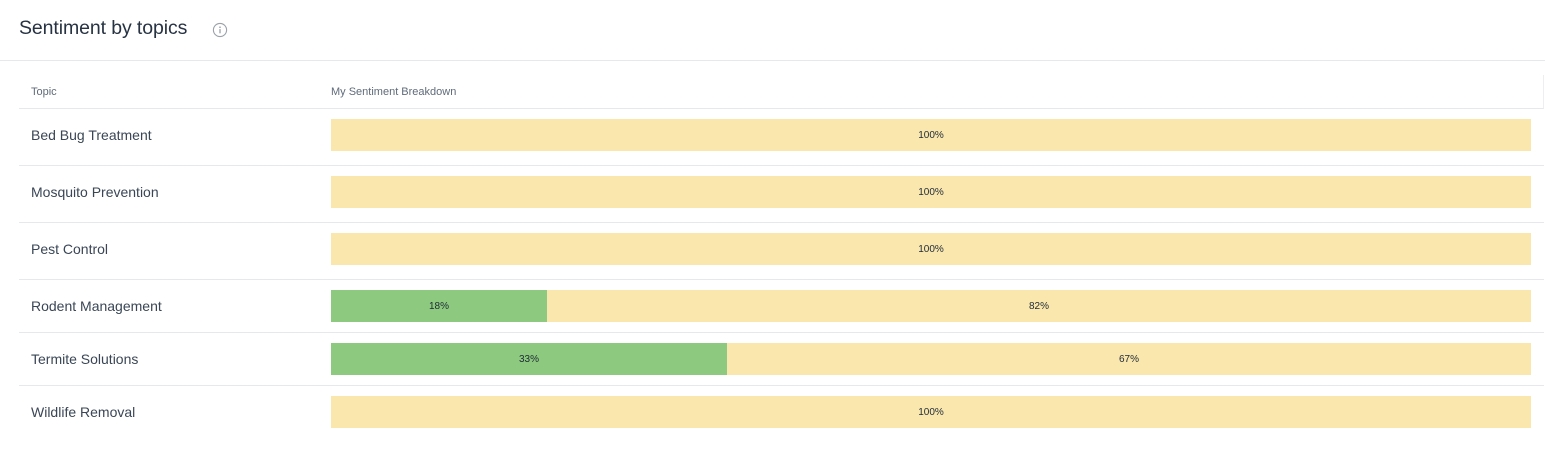  I want to click on neutral-segment: 67%, so click(1129, 359).